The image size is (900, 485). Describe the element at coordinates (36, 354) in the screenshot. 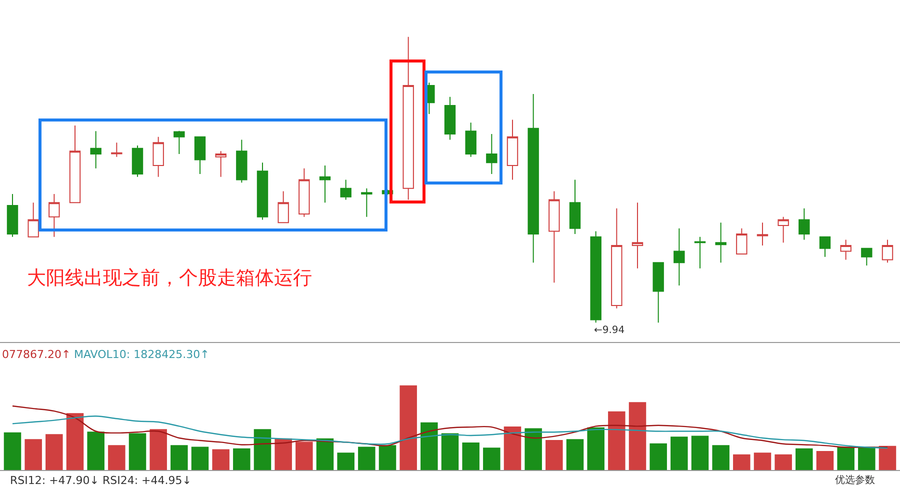

I see `text: 077867.20↑` at that location.